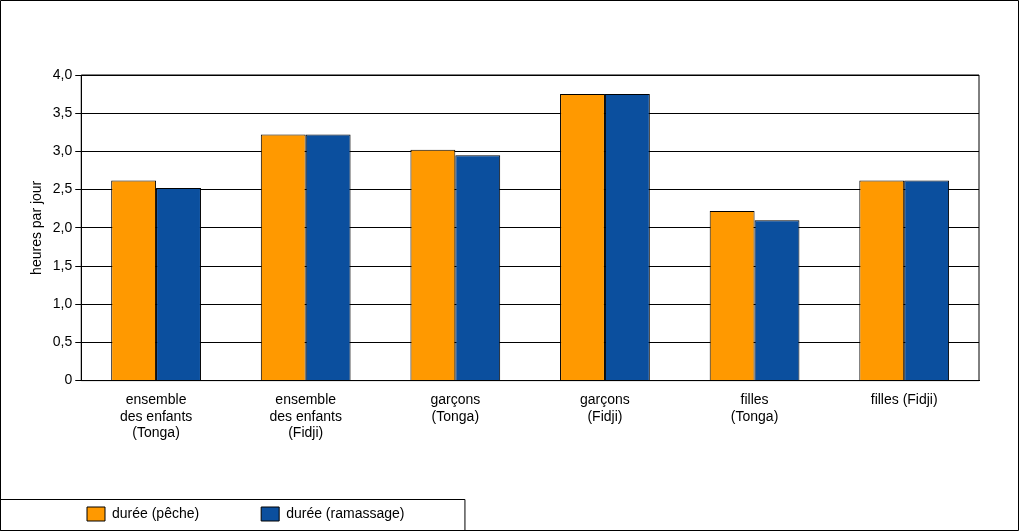 This screenshot has width=1019, height=531. Describe the element at coordinates (605, 407) in the screenshot. I see `x-tick-label: garçons (Fidji)` at that location.